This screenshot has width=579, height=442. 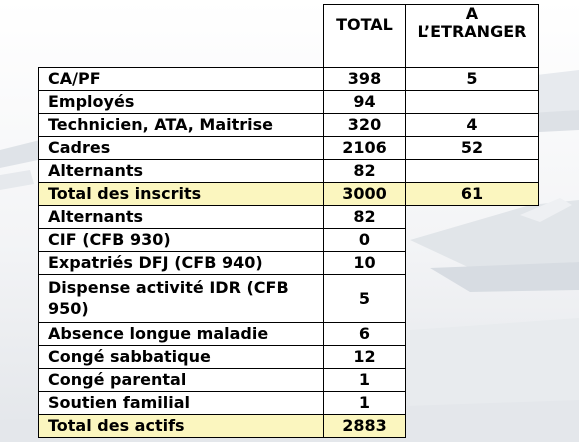 I want to click on column-header-total: TOTAL, so click(x=364, y=36).